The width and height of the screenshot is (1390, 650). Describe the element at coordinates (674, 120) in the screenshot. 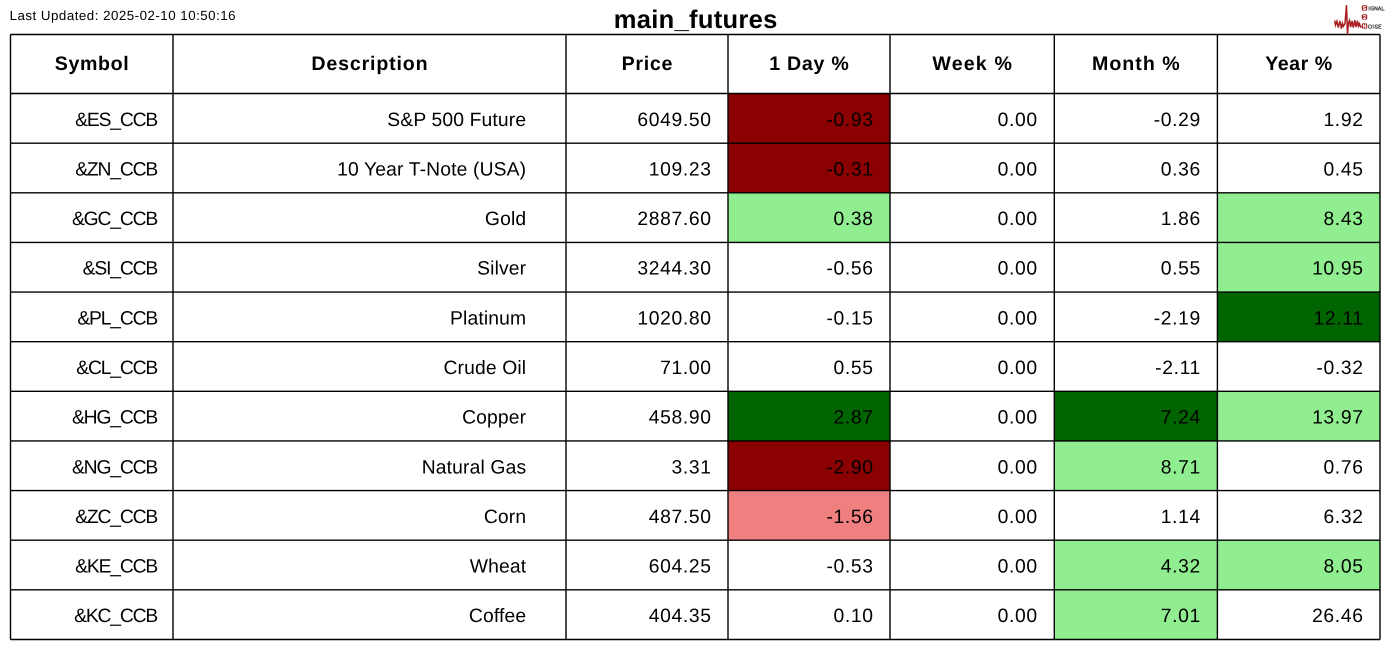

I see `svg-text: 6049.50` at that location.